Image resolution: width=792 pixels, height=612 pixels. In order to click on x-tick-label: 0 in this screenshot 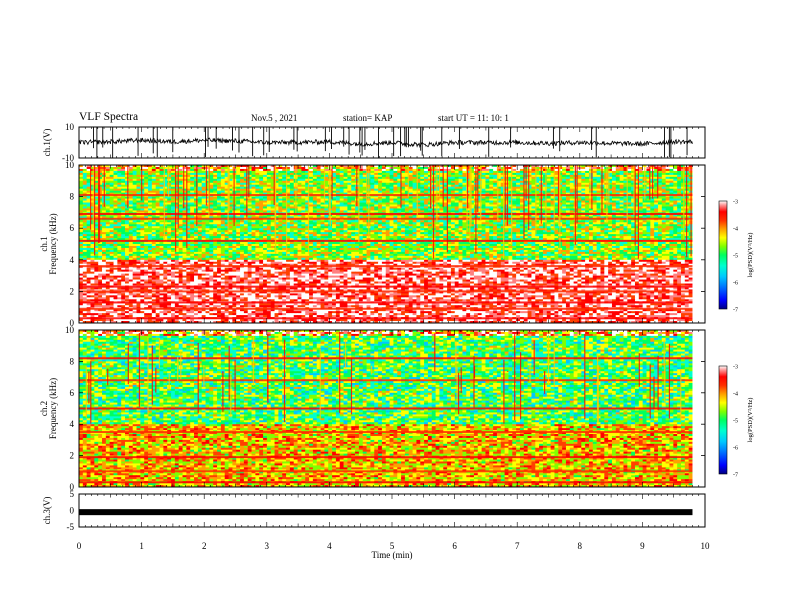, I will do `click(79, 546)`.